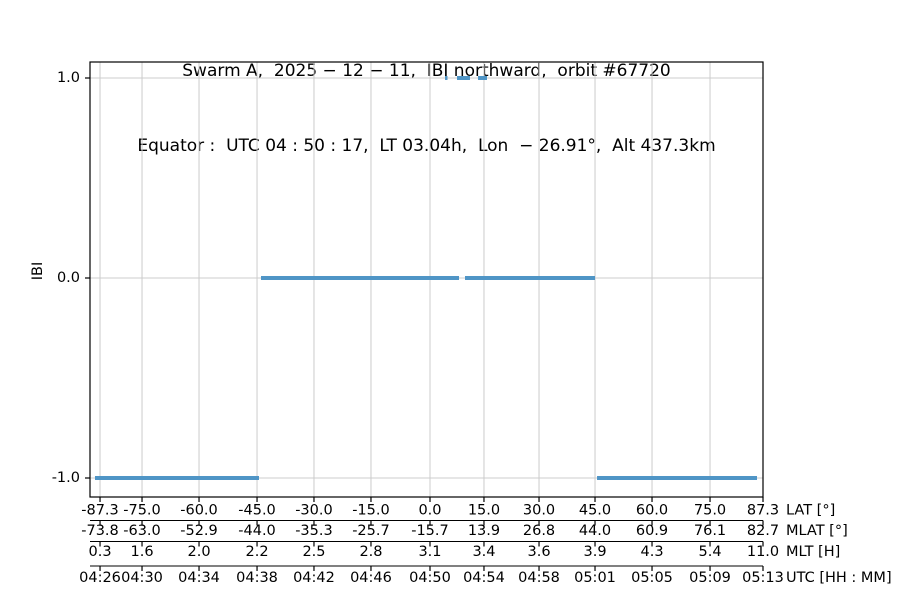 The image size is (900, 600). Describe the element at coordinates (314, 511) in the screenshot. I see `x-tick-label-lat: -30.0` at that location.